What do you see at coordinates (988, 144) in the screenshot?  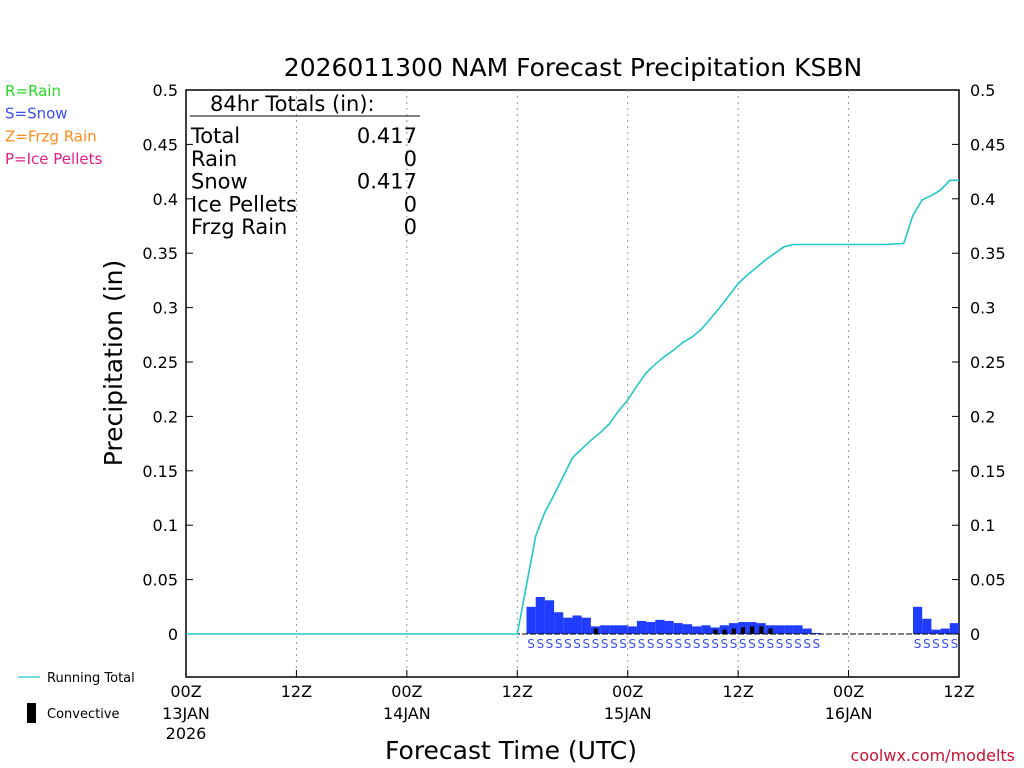 I see `y-tick-label-right: 0.45` at bounding box center [988, 144].